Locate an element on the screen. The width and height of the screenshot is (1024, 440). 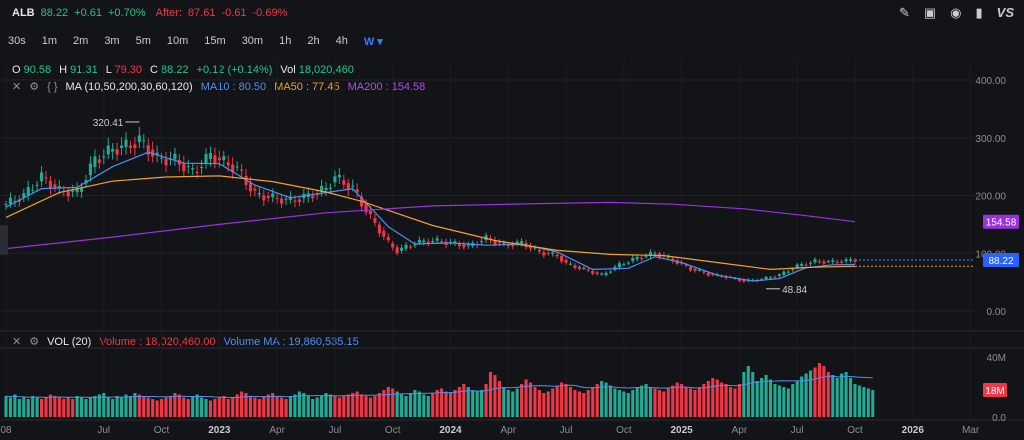
volume-close-icon: ✕ is located at coordinates (17, 342).